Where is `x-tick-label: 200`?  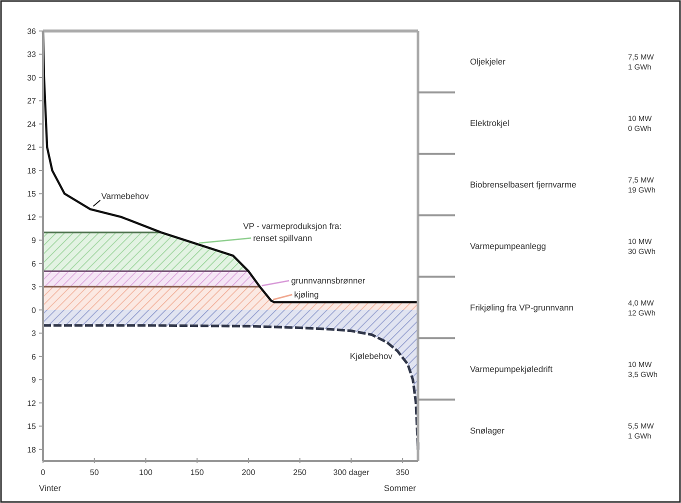
x-tick-label: 200 is located at coordinates (249, 472).